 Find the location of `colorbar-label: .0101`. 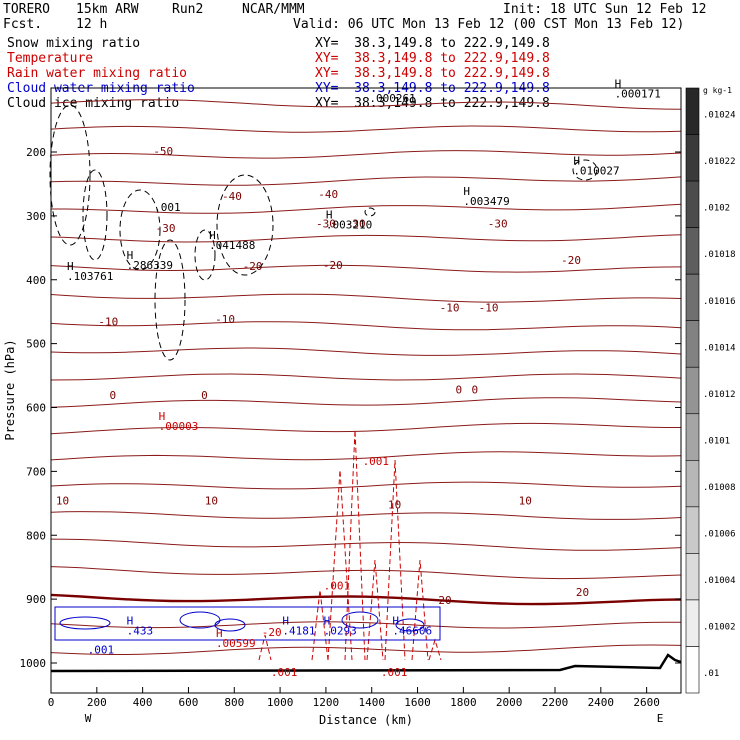

colorbar-label: .0101 is located at coordinates (716, 441).